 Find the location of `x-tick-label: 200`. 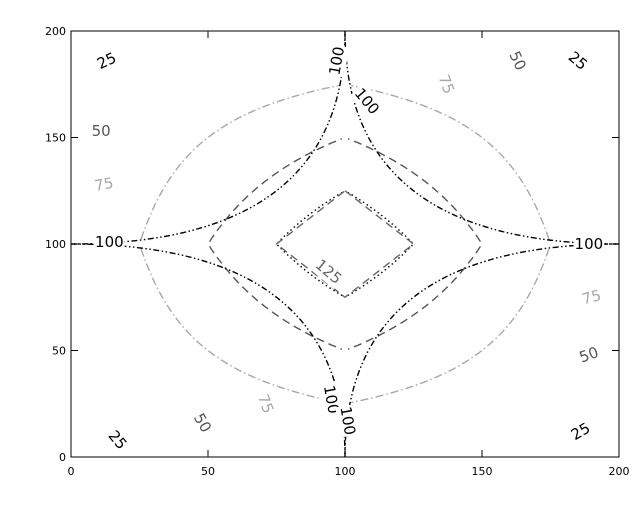

x-tick-label: 200 is located at coordinates (619, 471).